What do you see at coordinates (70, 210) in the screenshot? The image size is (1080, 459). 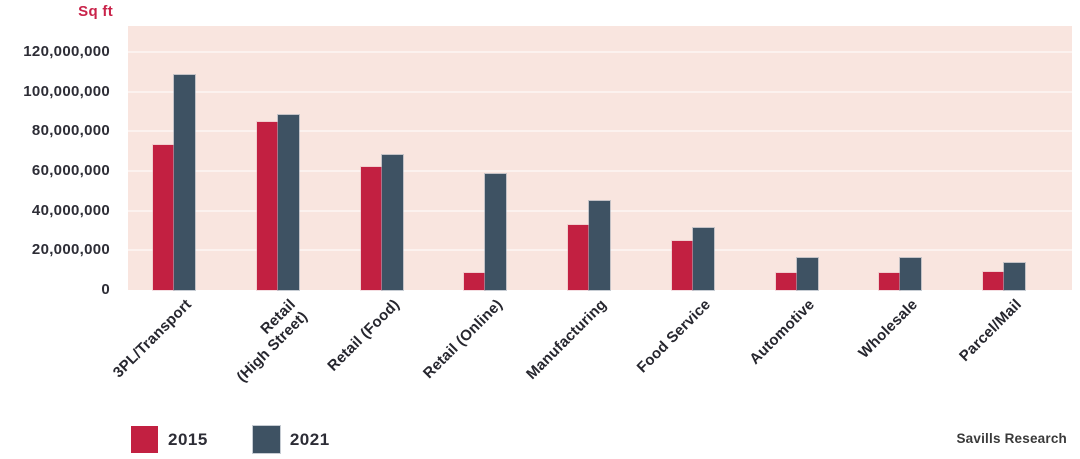 I see `y-tick-label: 40,000,000` at bounding box center [70, 210].